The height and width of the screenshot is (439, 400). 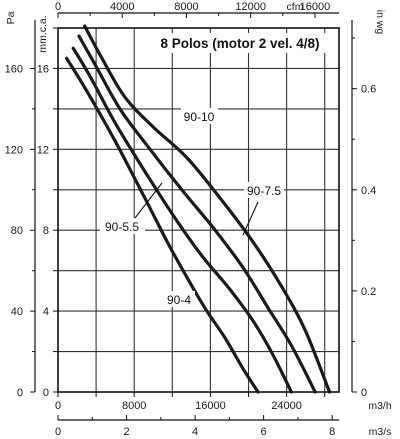 I want to click on top-tick-label: 0, so click(x=58, y=7).